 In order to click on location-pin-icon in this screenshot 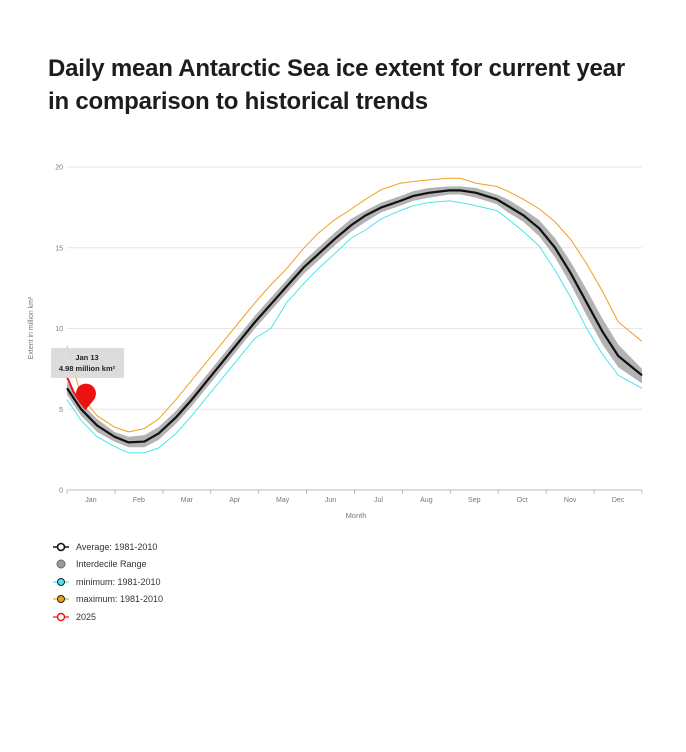, I will do `click(85, 396)`.